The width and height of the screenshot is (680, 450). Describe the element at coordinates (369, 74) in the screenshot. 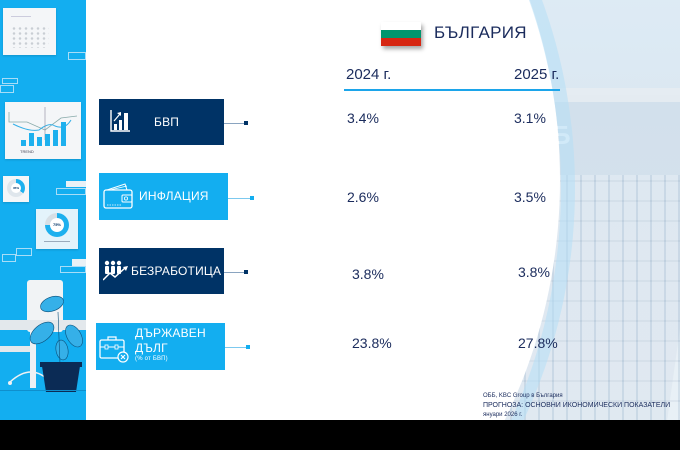

I see `year-column-2024: 2024 г.` at that location.